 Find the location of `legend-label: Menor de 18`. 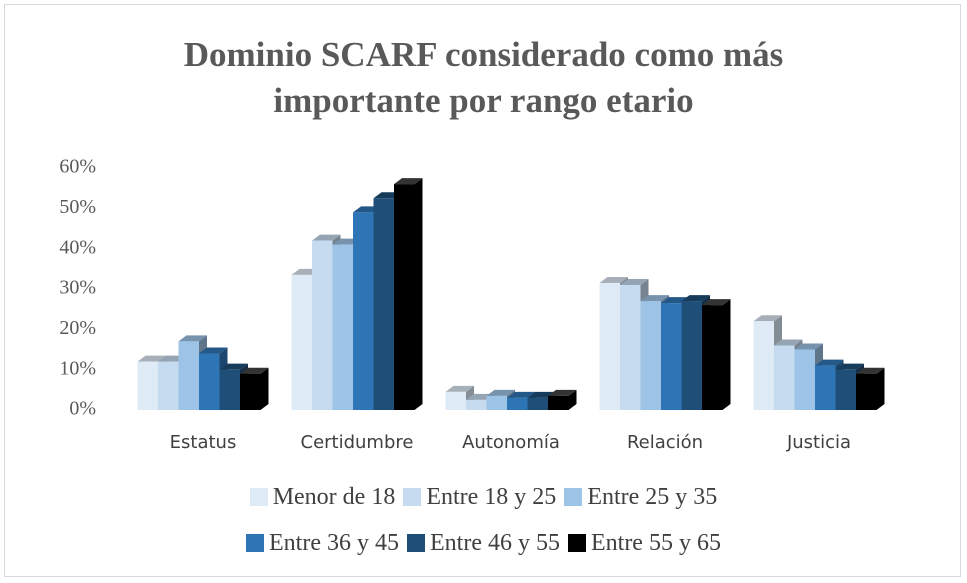

legend-label: Menor de 18 is located at coordinates (334, 497).